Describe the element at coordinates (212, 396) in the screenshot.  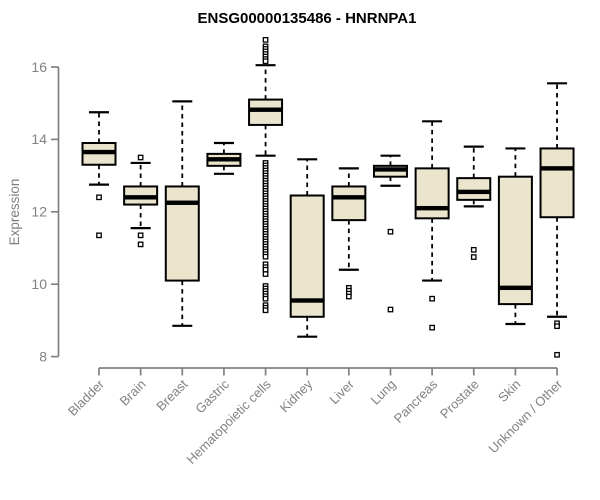
I see `x-tick-label: Gastric` at that location.